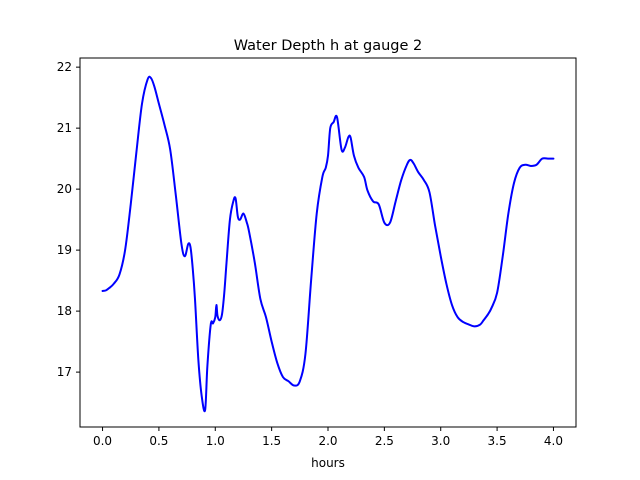  Describe the element at coordinates (102, 441) in the screenshot. I see `x-tick-label: 0.0` at that location.